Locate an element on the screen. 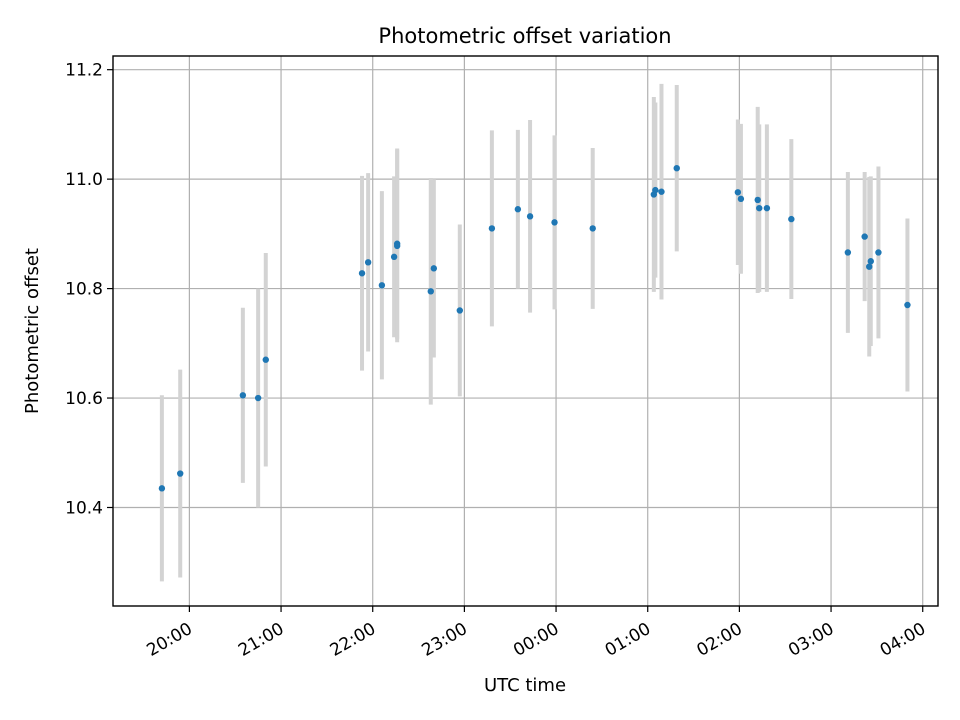  y-tick-label: 10.8 is located at coordinates (84, 290).